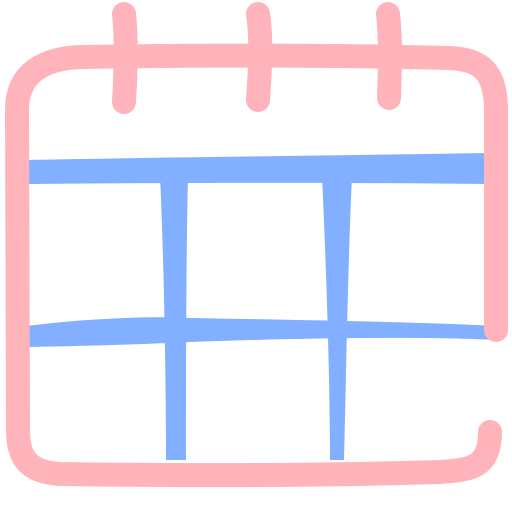 This screenshot has height=512, width=512. I want to click on binder-ring-middle, so click(259, 57).